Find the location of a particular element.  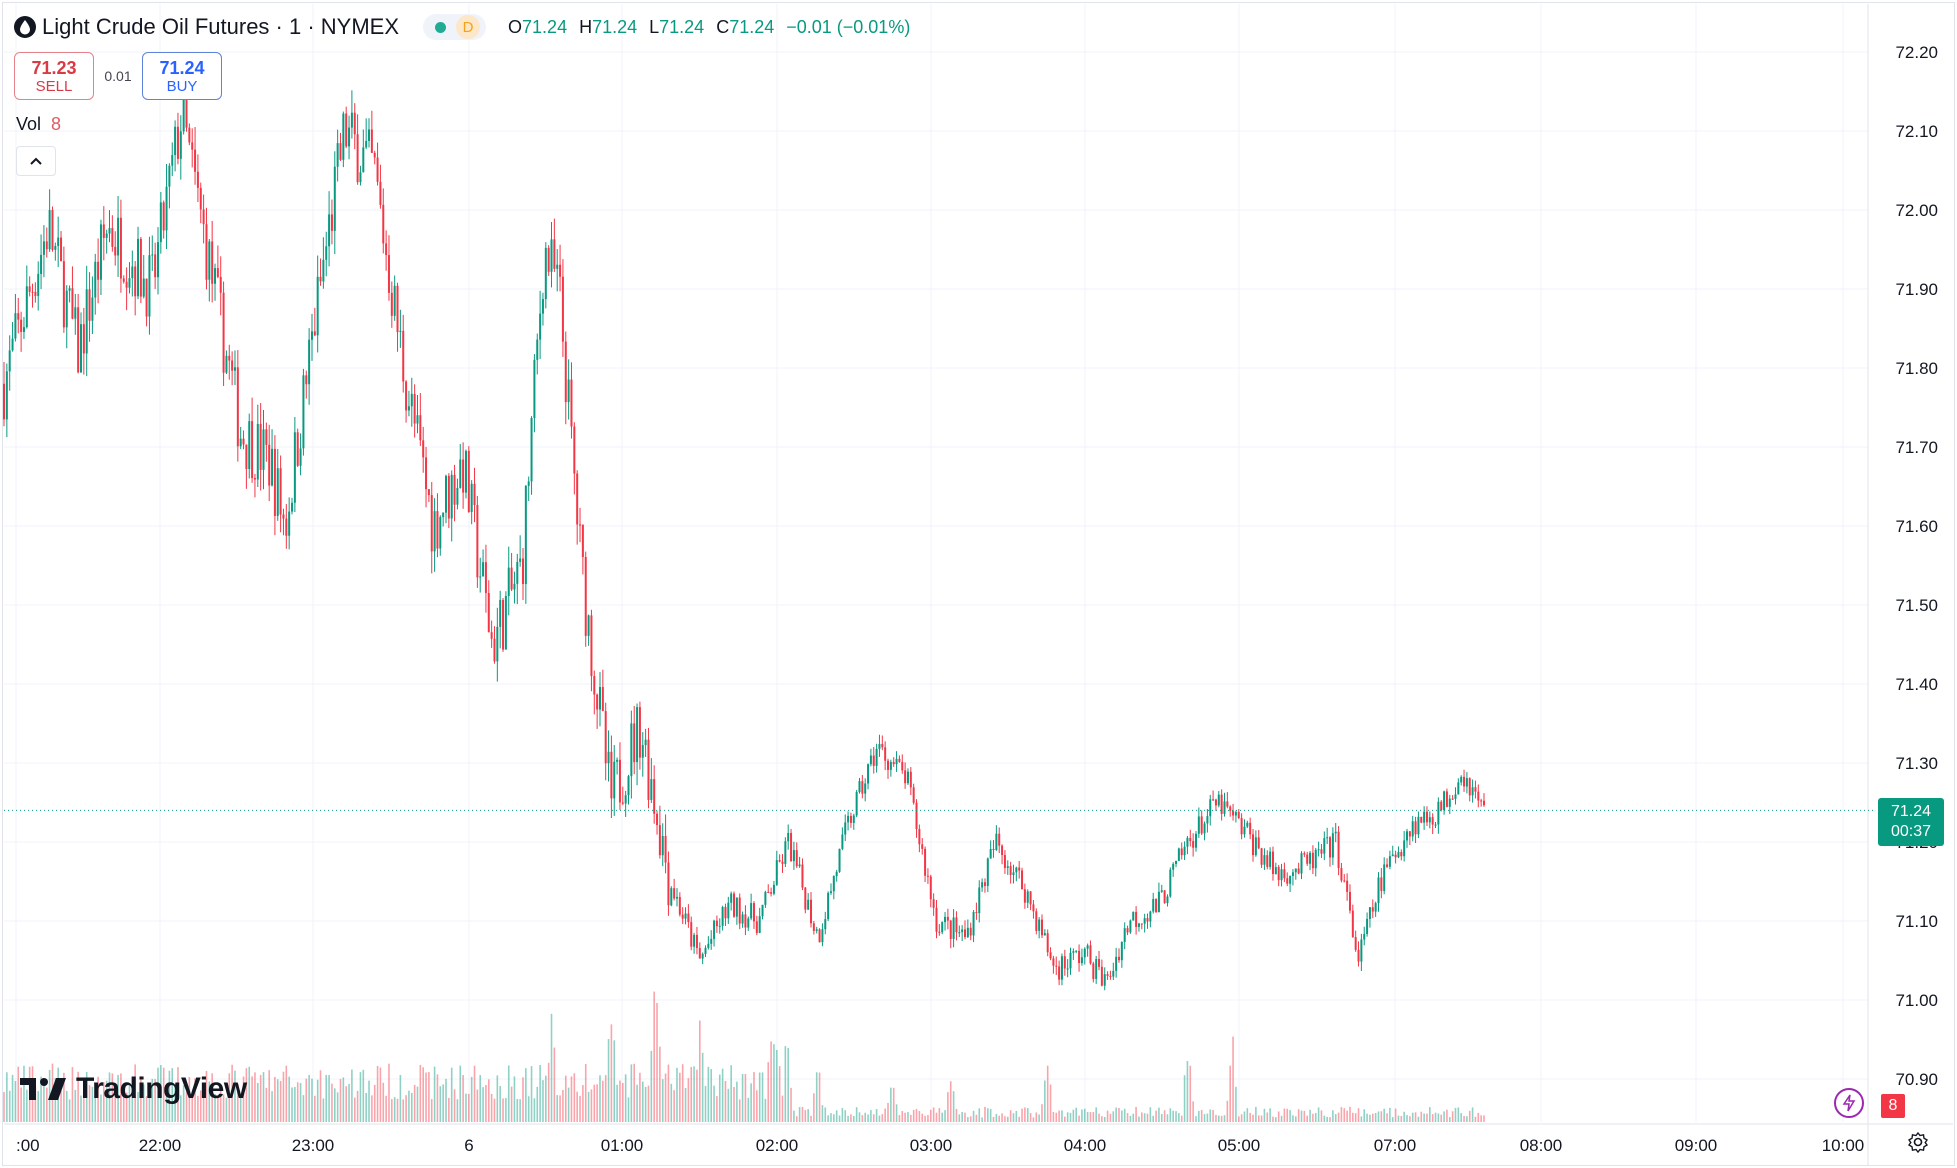

y-tick-label: 71.50 is located at coordinates (1916, 605).